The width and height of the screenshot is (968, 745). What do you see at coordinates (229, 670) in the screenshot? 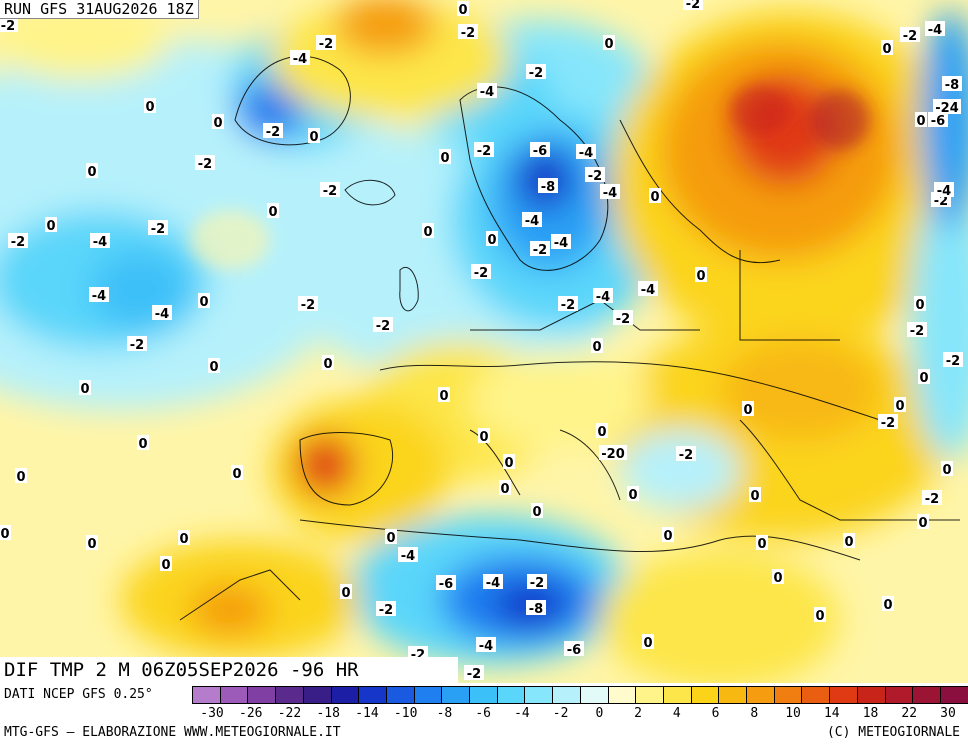
I see `variable-title: DIF TMP 2 M 06Z05SEP2026 -96 HR` at bounding box center [229, 670].